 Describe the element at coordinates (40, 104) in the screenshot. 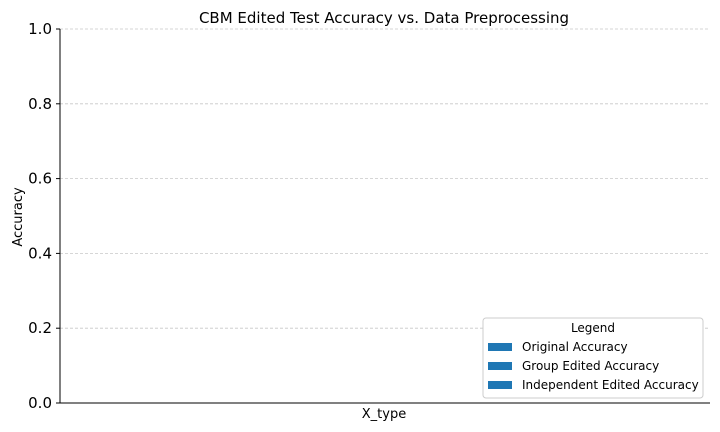

I see `y-tick-label: 0.8` at that location.